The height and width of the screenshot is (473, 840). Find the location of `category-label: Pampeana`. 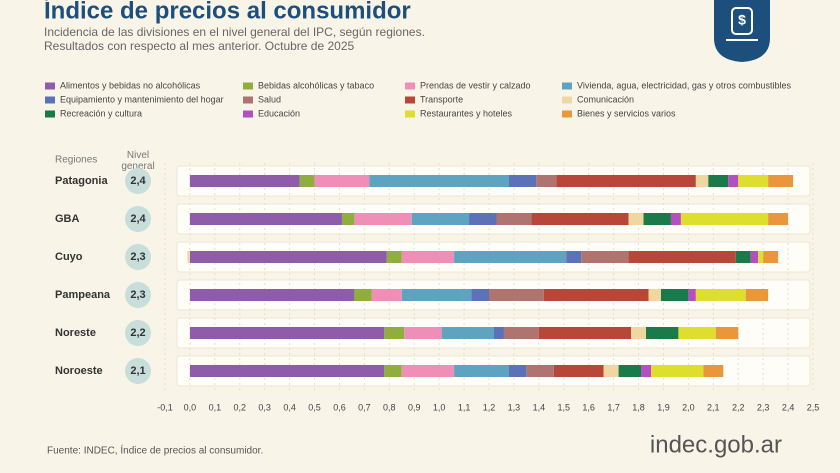

category-label: Pampeana is located at coordinates (83, 295).